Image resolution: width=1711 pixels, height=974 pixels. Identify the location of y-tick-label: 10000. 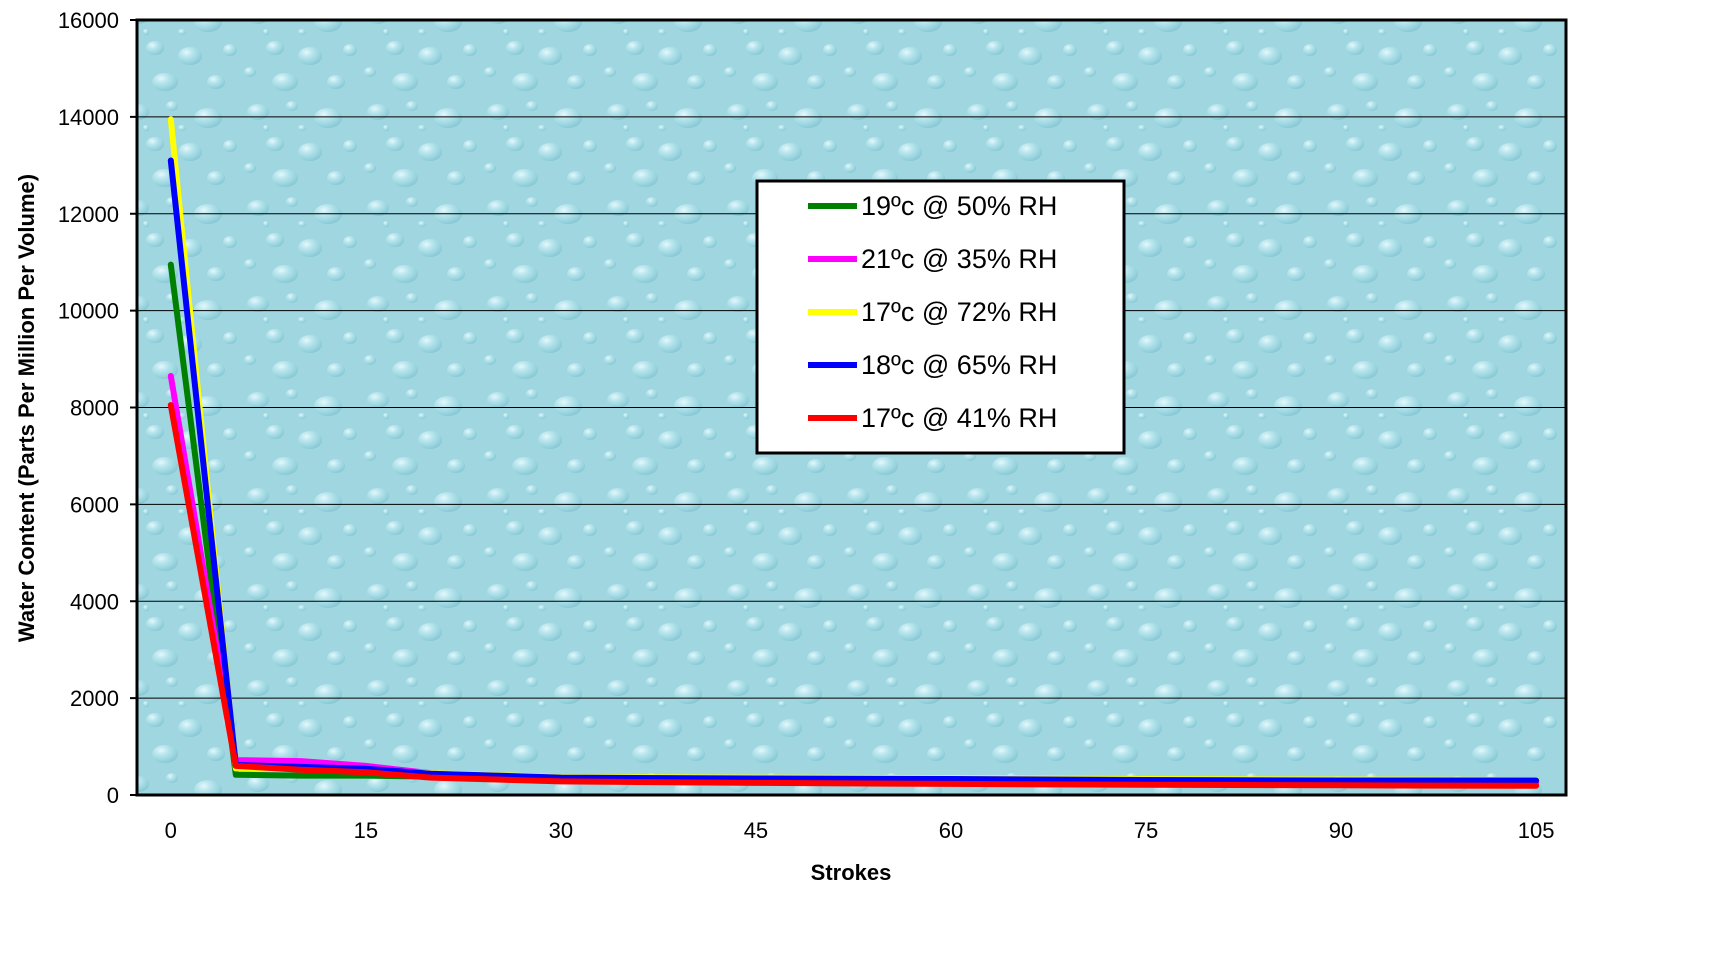
(88, 311).